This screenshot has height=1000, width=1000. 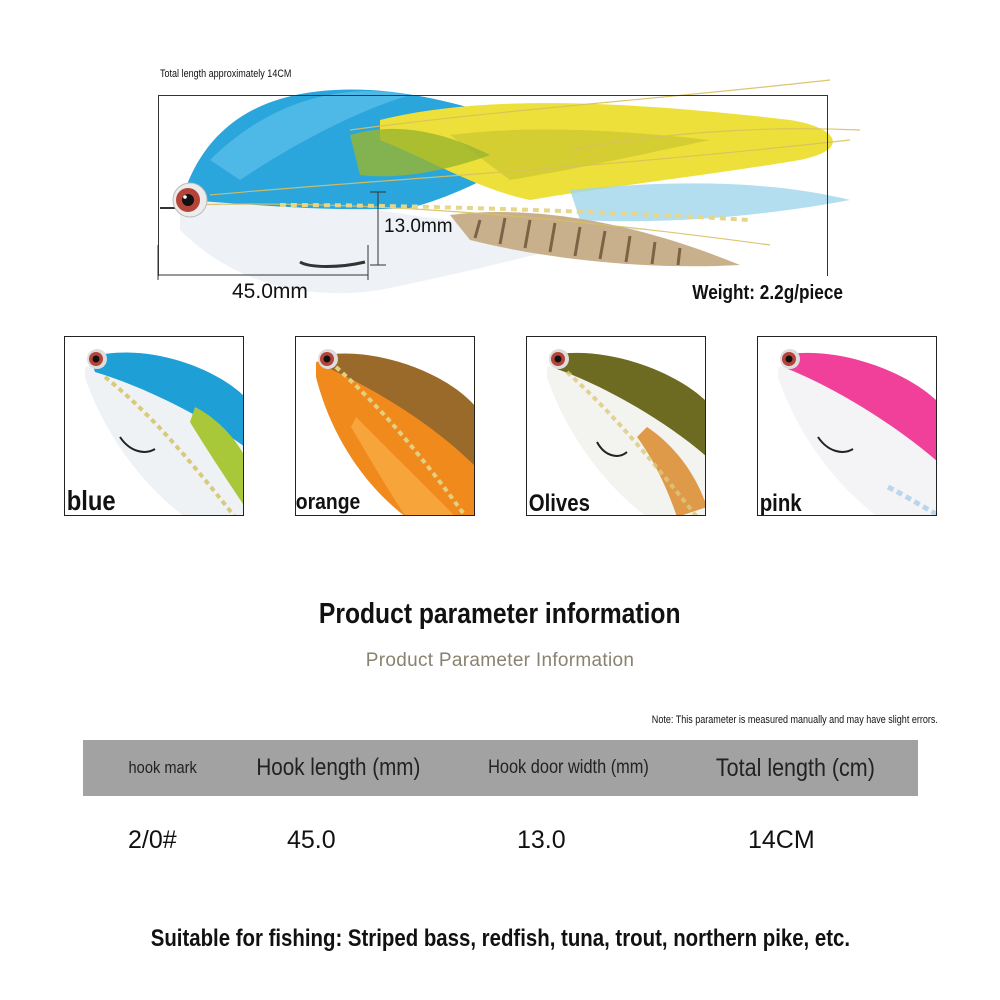 What do you see at coordinates (857, 432) in the screenshot?
I see `pink-fly-image` at bounding box center [857, 432].